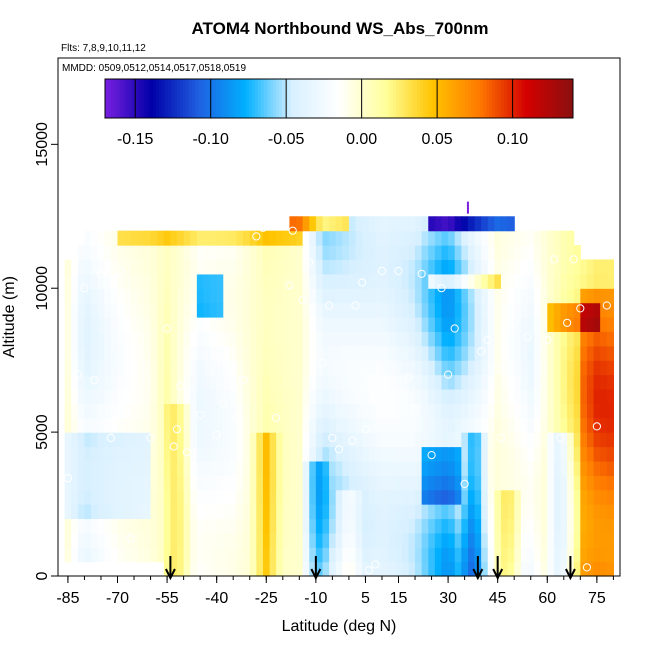  Describe the element at coordinates (339, 626) in the screenshot. I see `x-axis-label: Latitude (deg N)` at that location.